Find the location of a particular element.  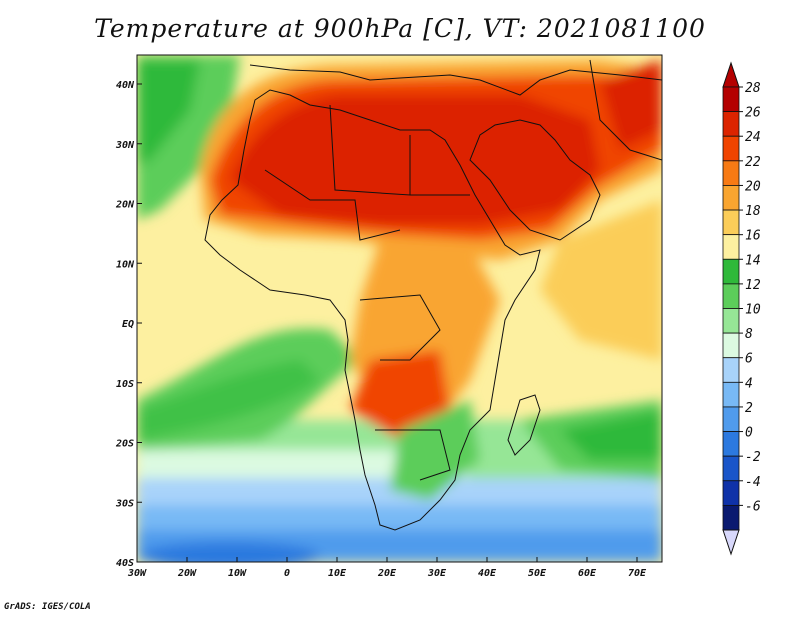

latitude-axis: 40N 30N 20N 10N EQ 10S 20S 30S 40S is located at coordinates (128, 324).